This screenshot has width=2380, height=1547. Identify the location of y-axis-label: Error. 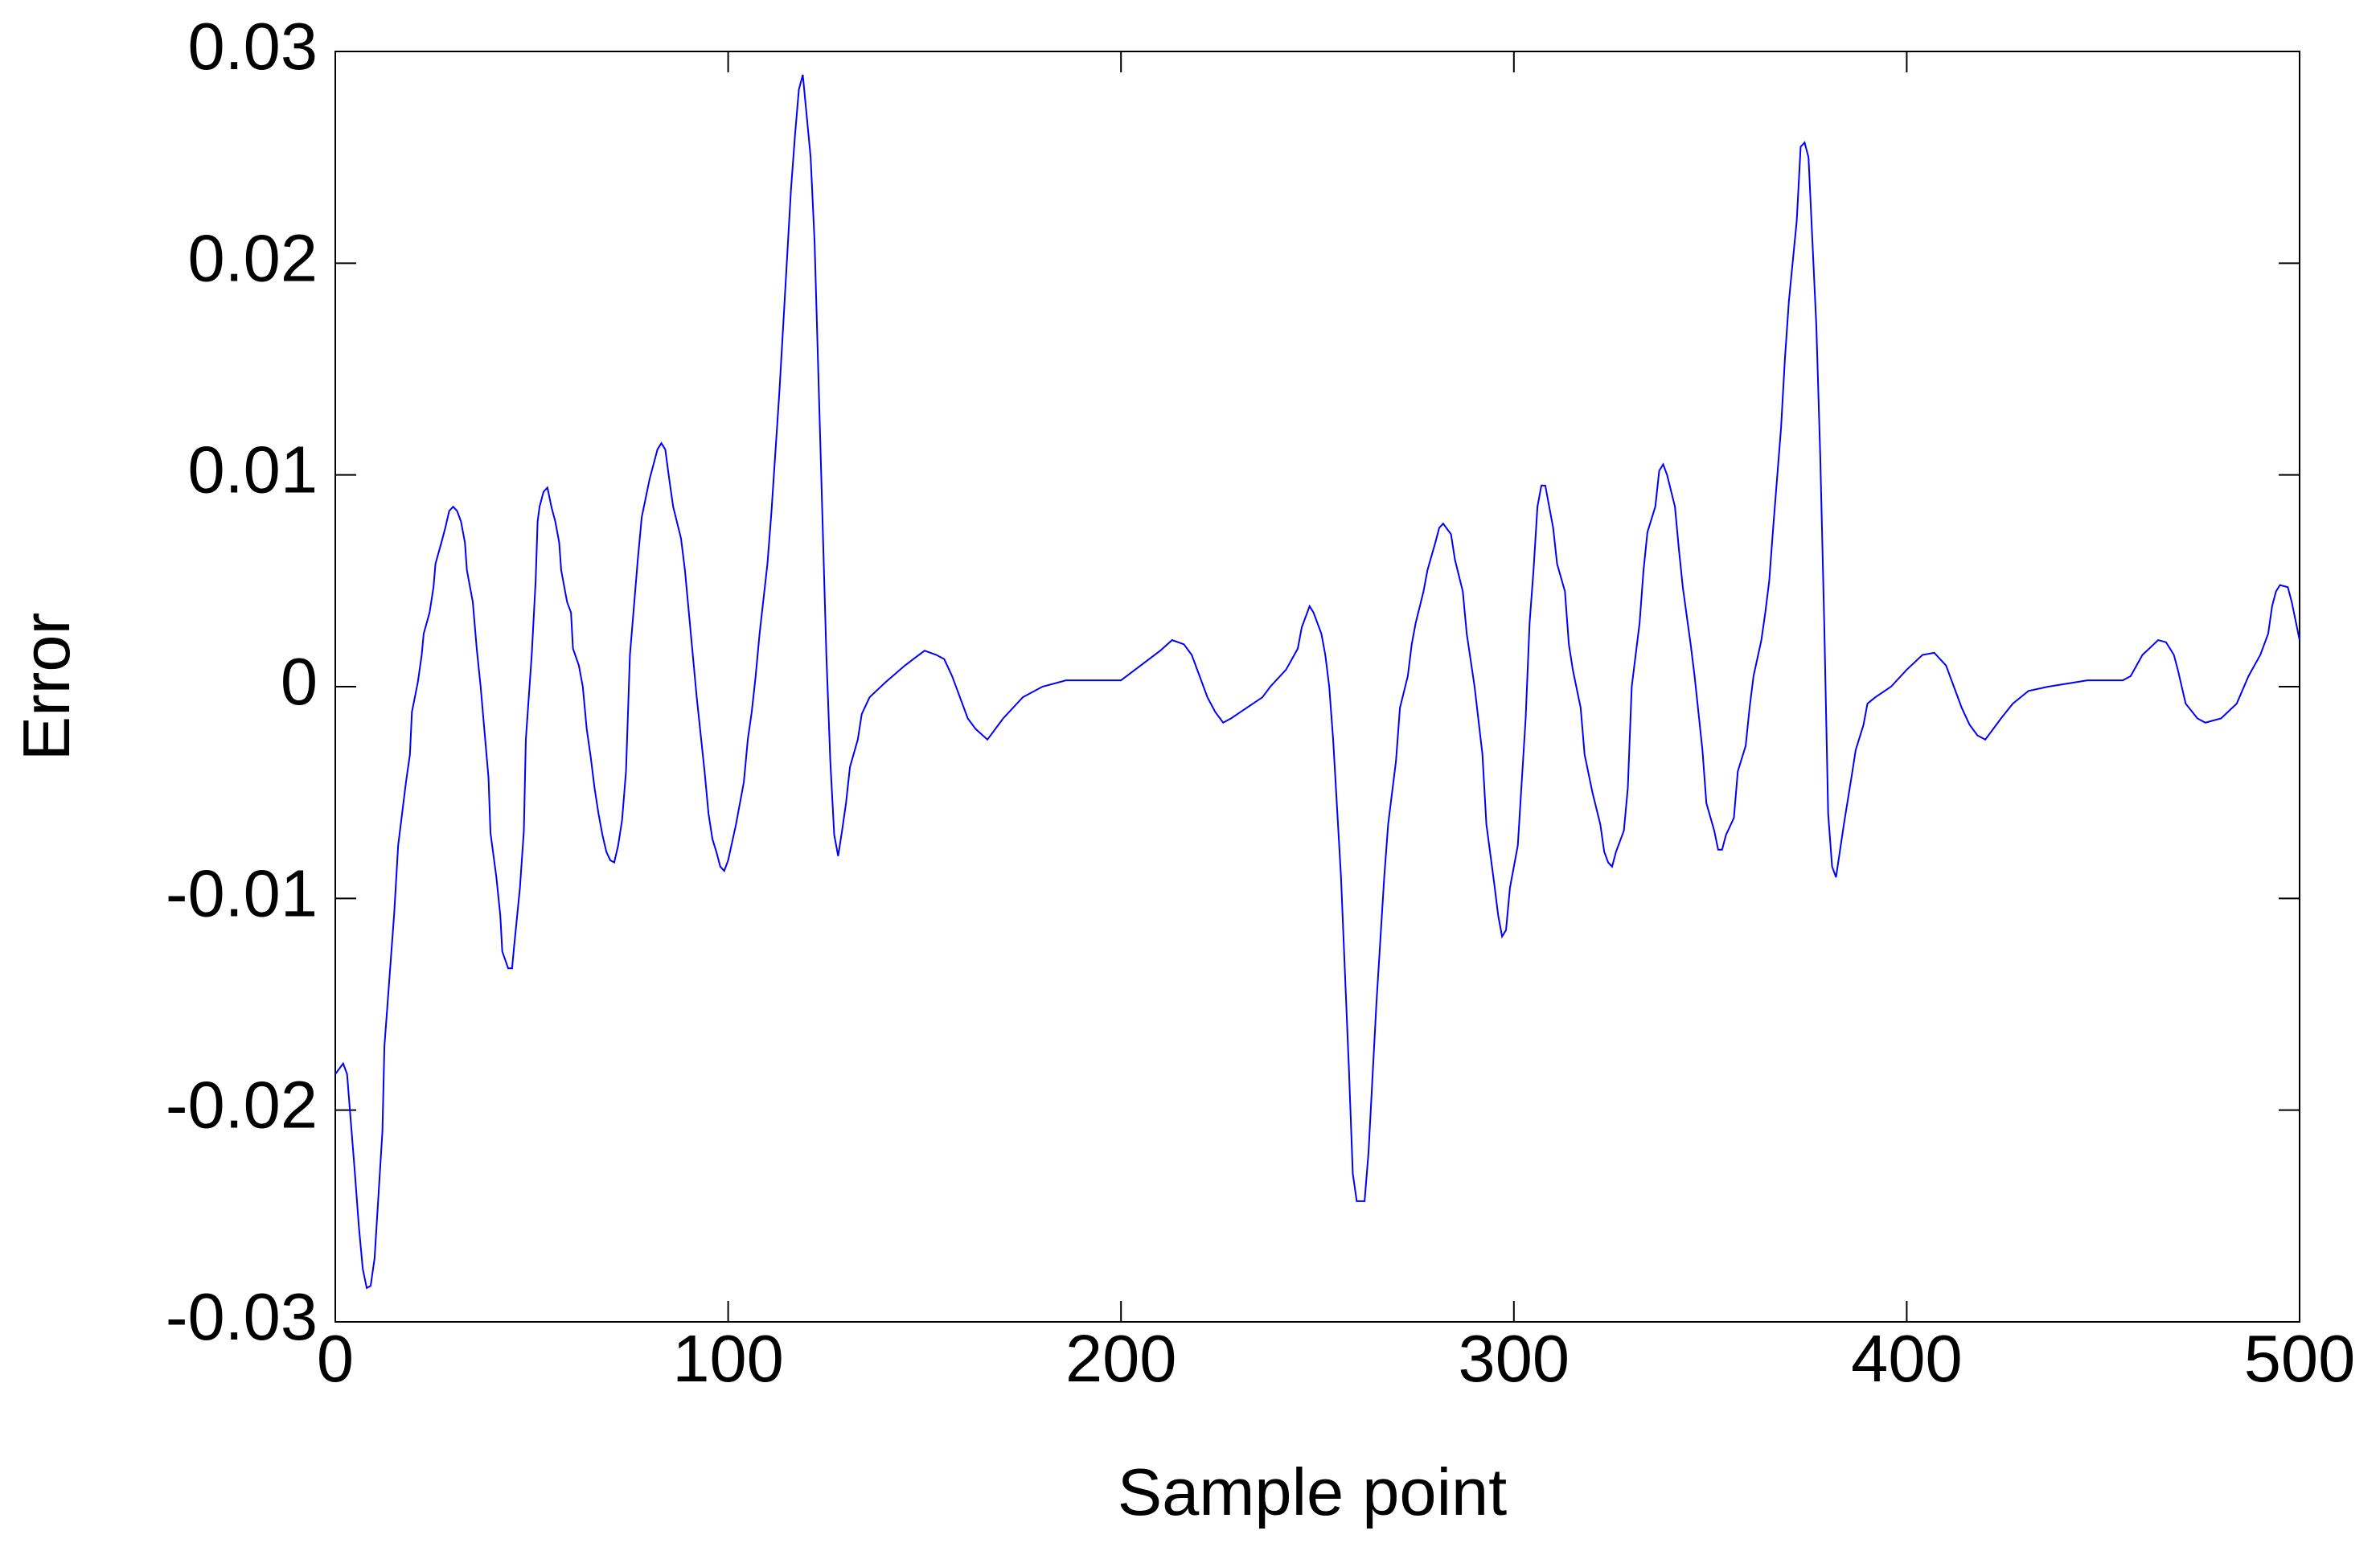
(46, 687).